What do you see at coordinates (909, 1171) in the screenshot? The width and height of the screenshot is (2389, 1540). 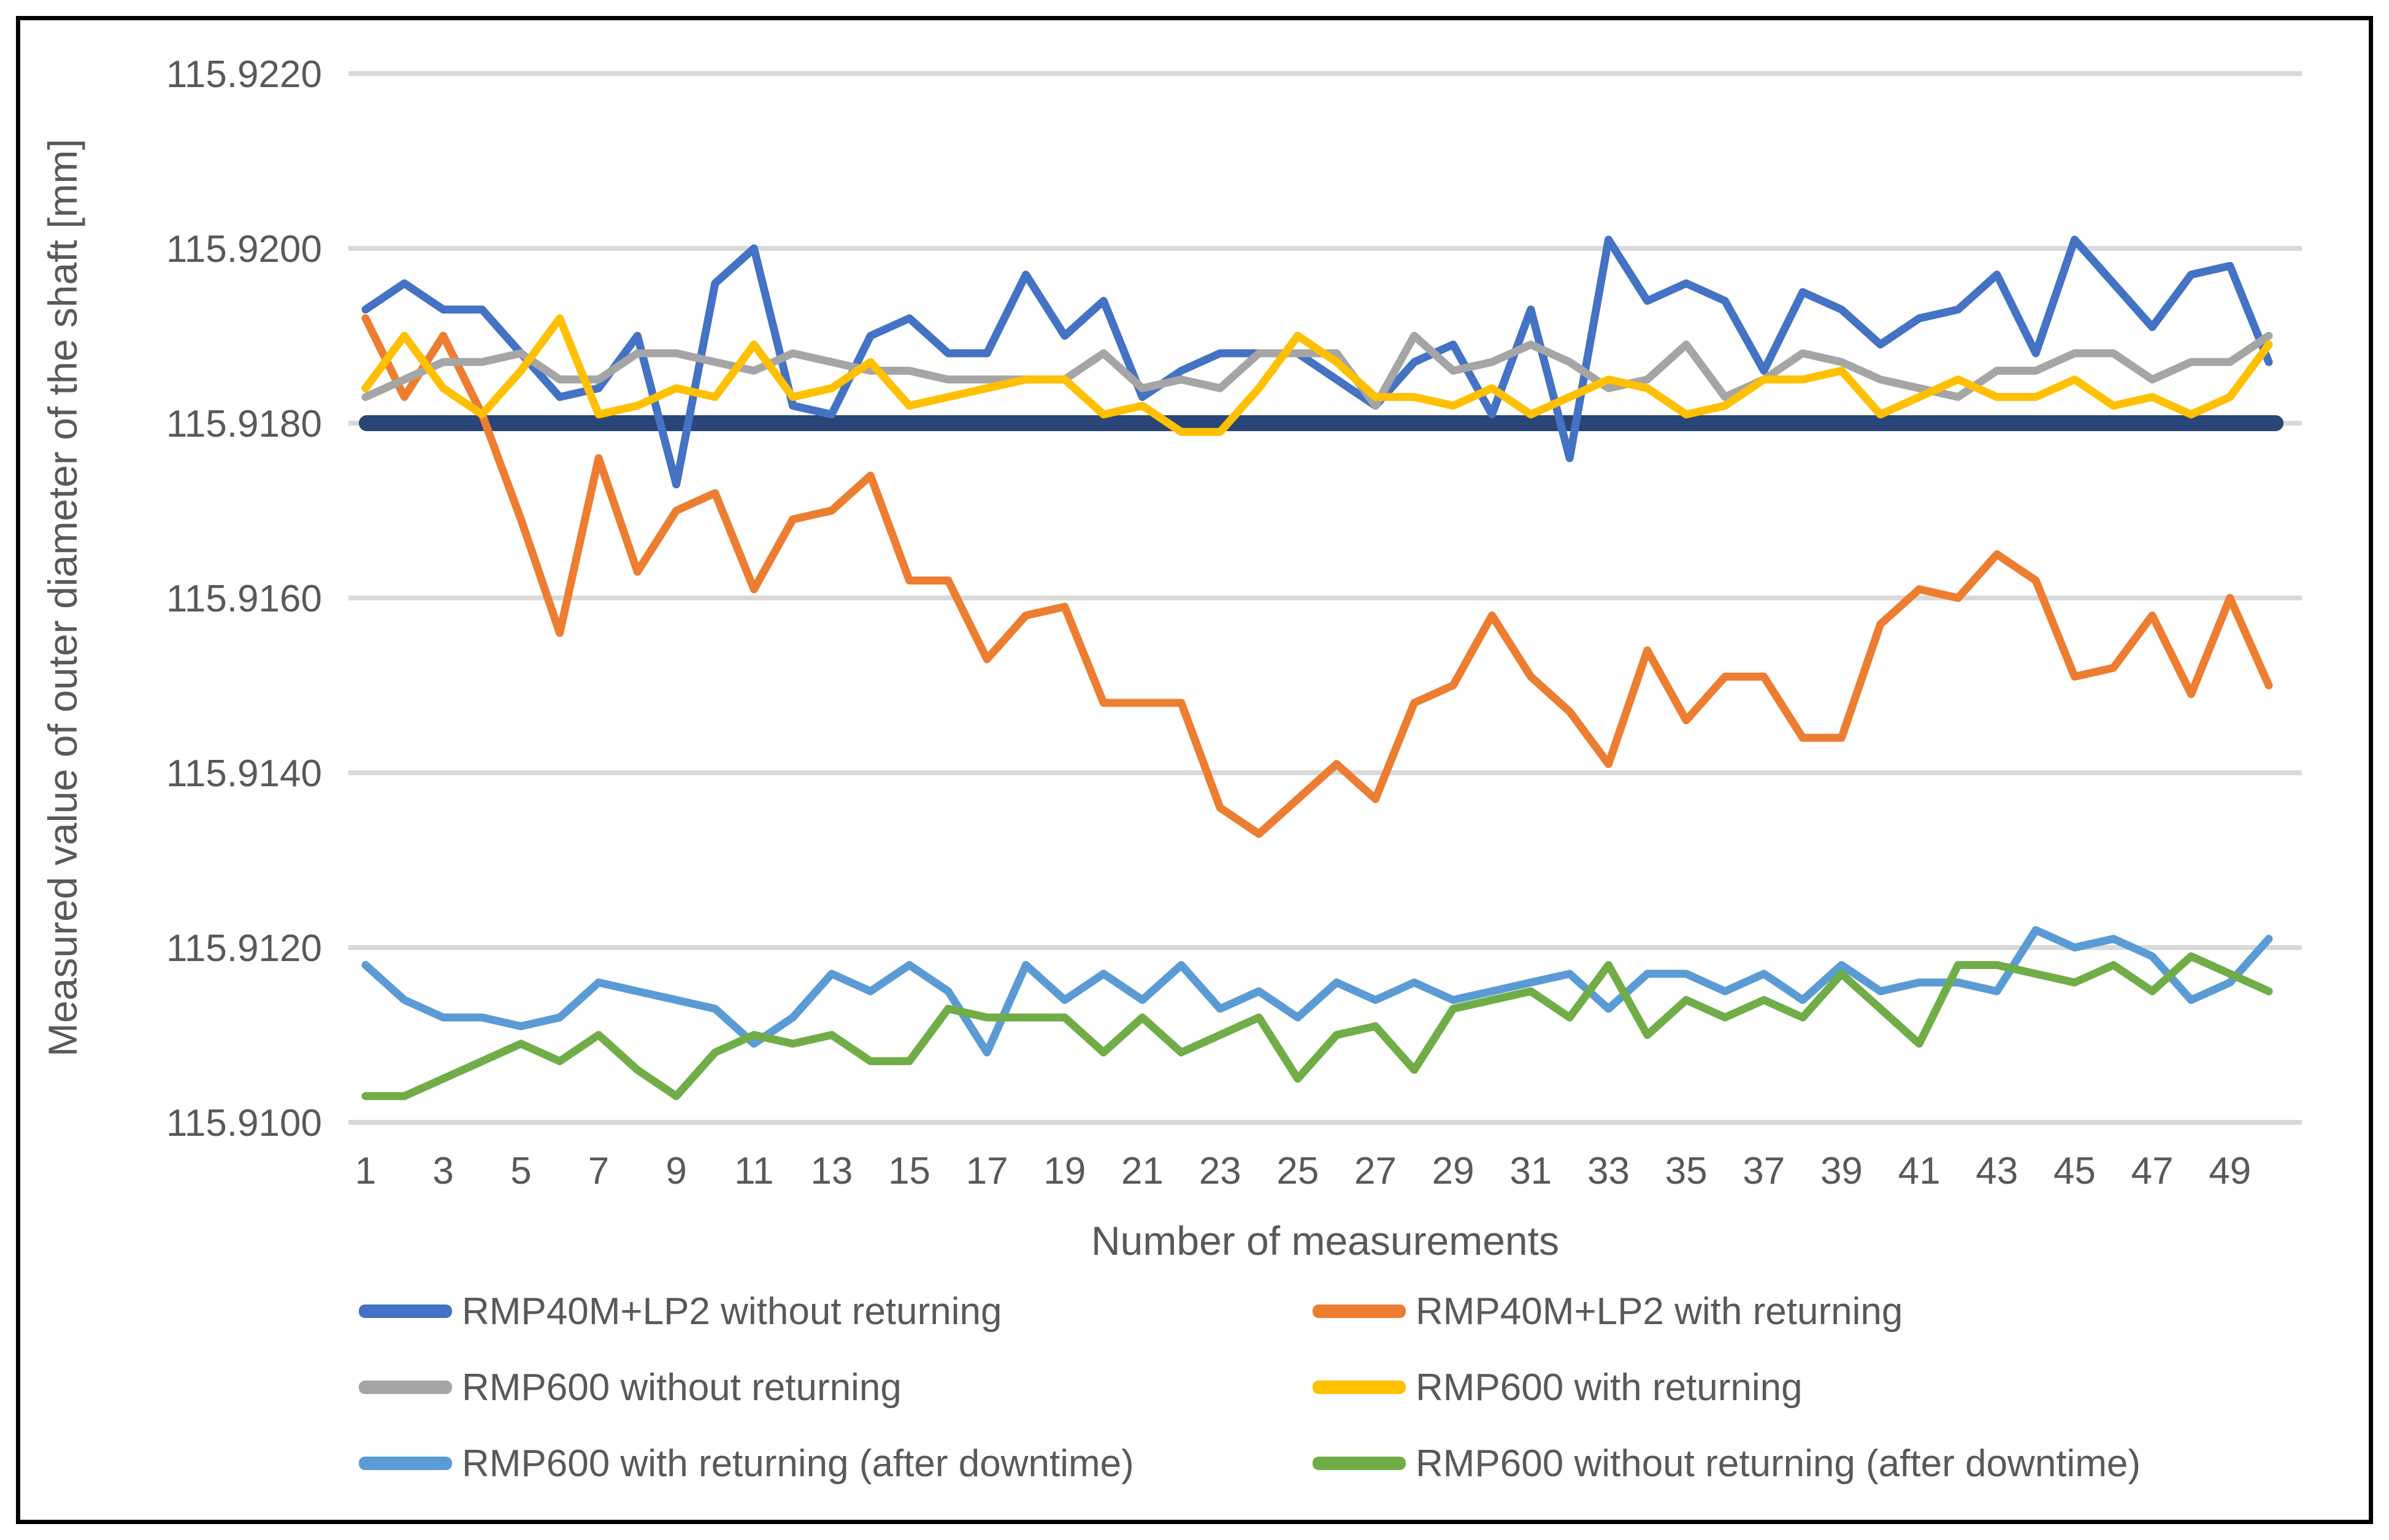 I see `x-tick-label: 15` at bounding box center [909, 1171].